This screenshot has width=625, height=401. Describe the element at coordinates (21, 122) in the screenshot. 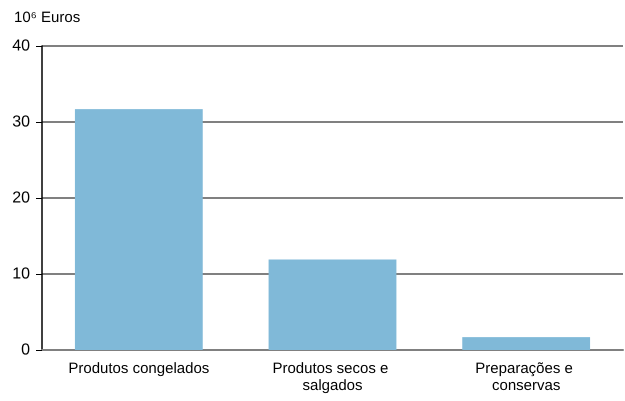

I see `y-tick-label: 30` at that location.